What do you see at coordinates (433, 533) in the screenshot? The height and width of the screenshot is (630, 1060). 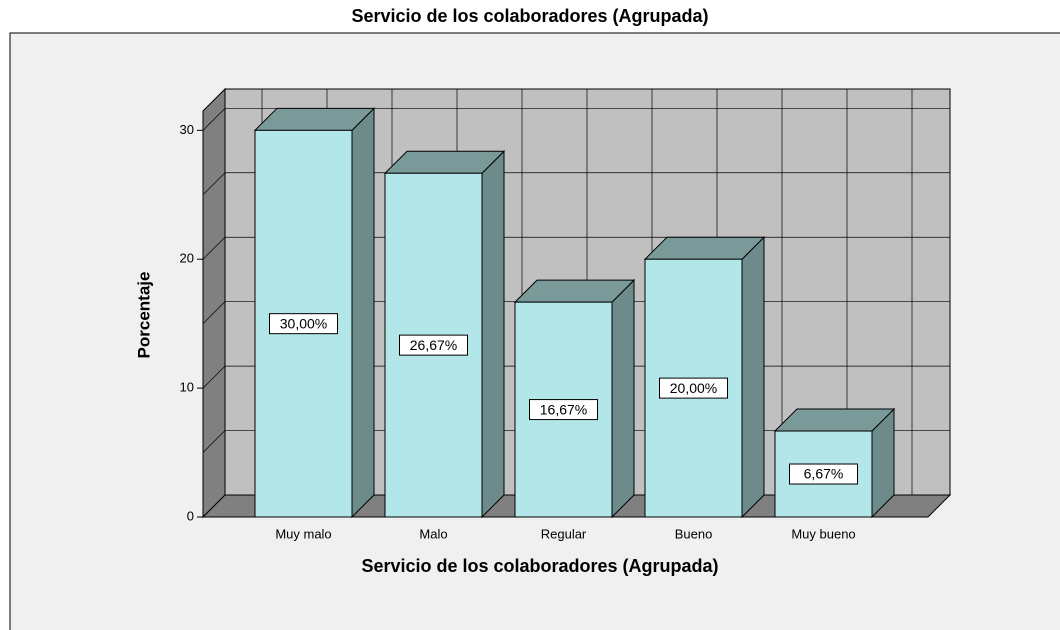 I see `x-tick-label: Malo` at bounding box center [433, 533].